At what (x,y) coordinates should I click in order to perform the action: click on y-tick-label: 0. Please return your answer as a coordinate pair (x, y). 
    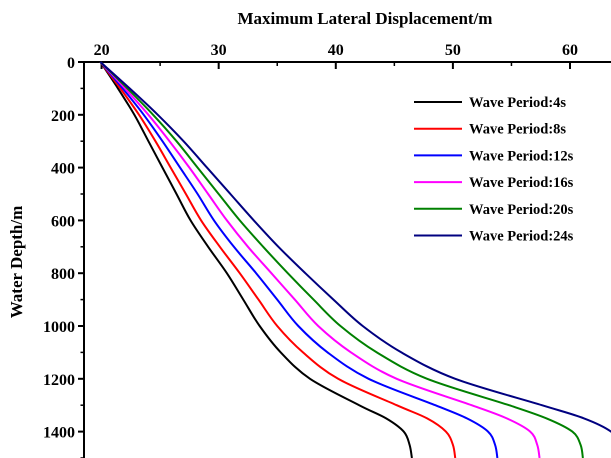
    Looking at the image, I should click on (71, 63).